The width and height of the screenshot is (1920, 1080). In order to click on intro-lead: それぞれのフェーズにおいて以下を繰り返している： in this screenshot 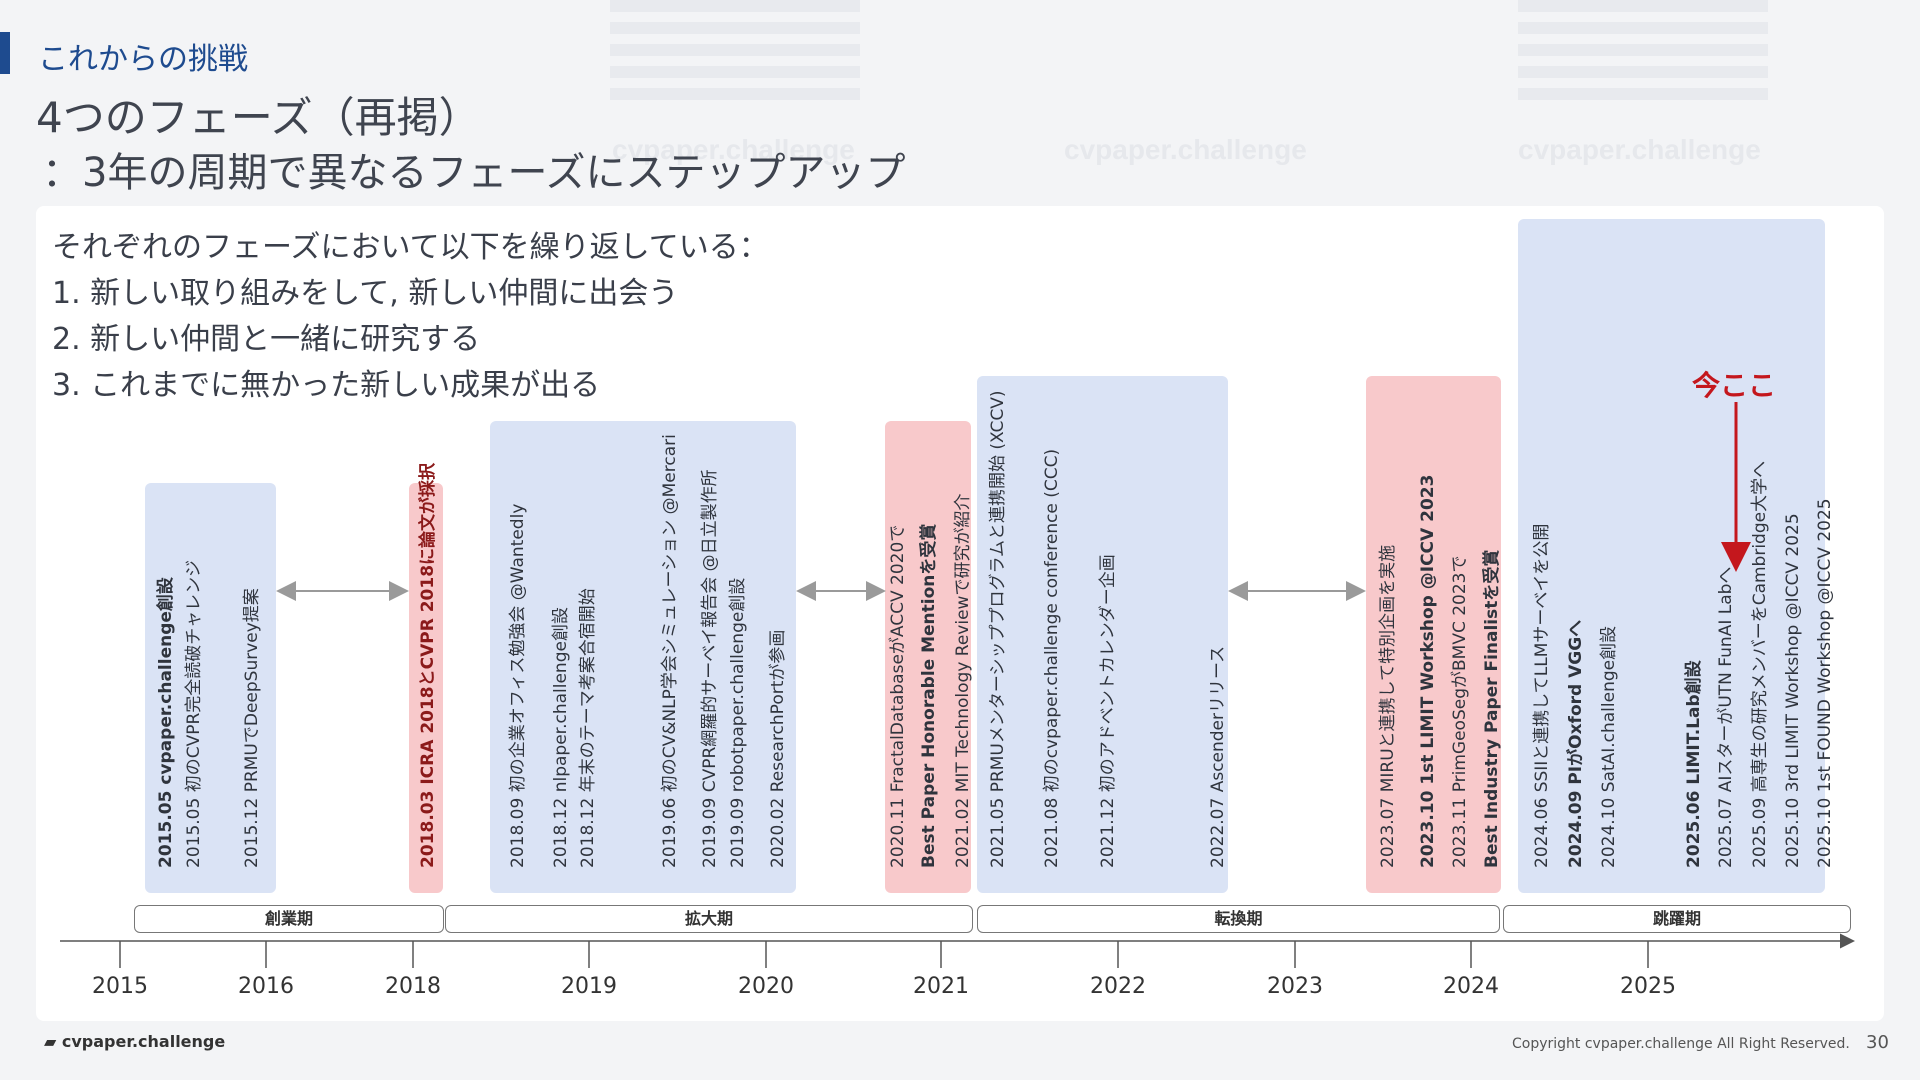, I will do `click(410, 247)`.